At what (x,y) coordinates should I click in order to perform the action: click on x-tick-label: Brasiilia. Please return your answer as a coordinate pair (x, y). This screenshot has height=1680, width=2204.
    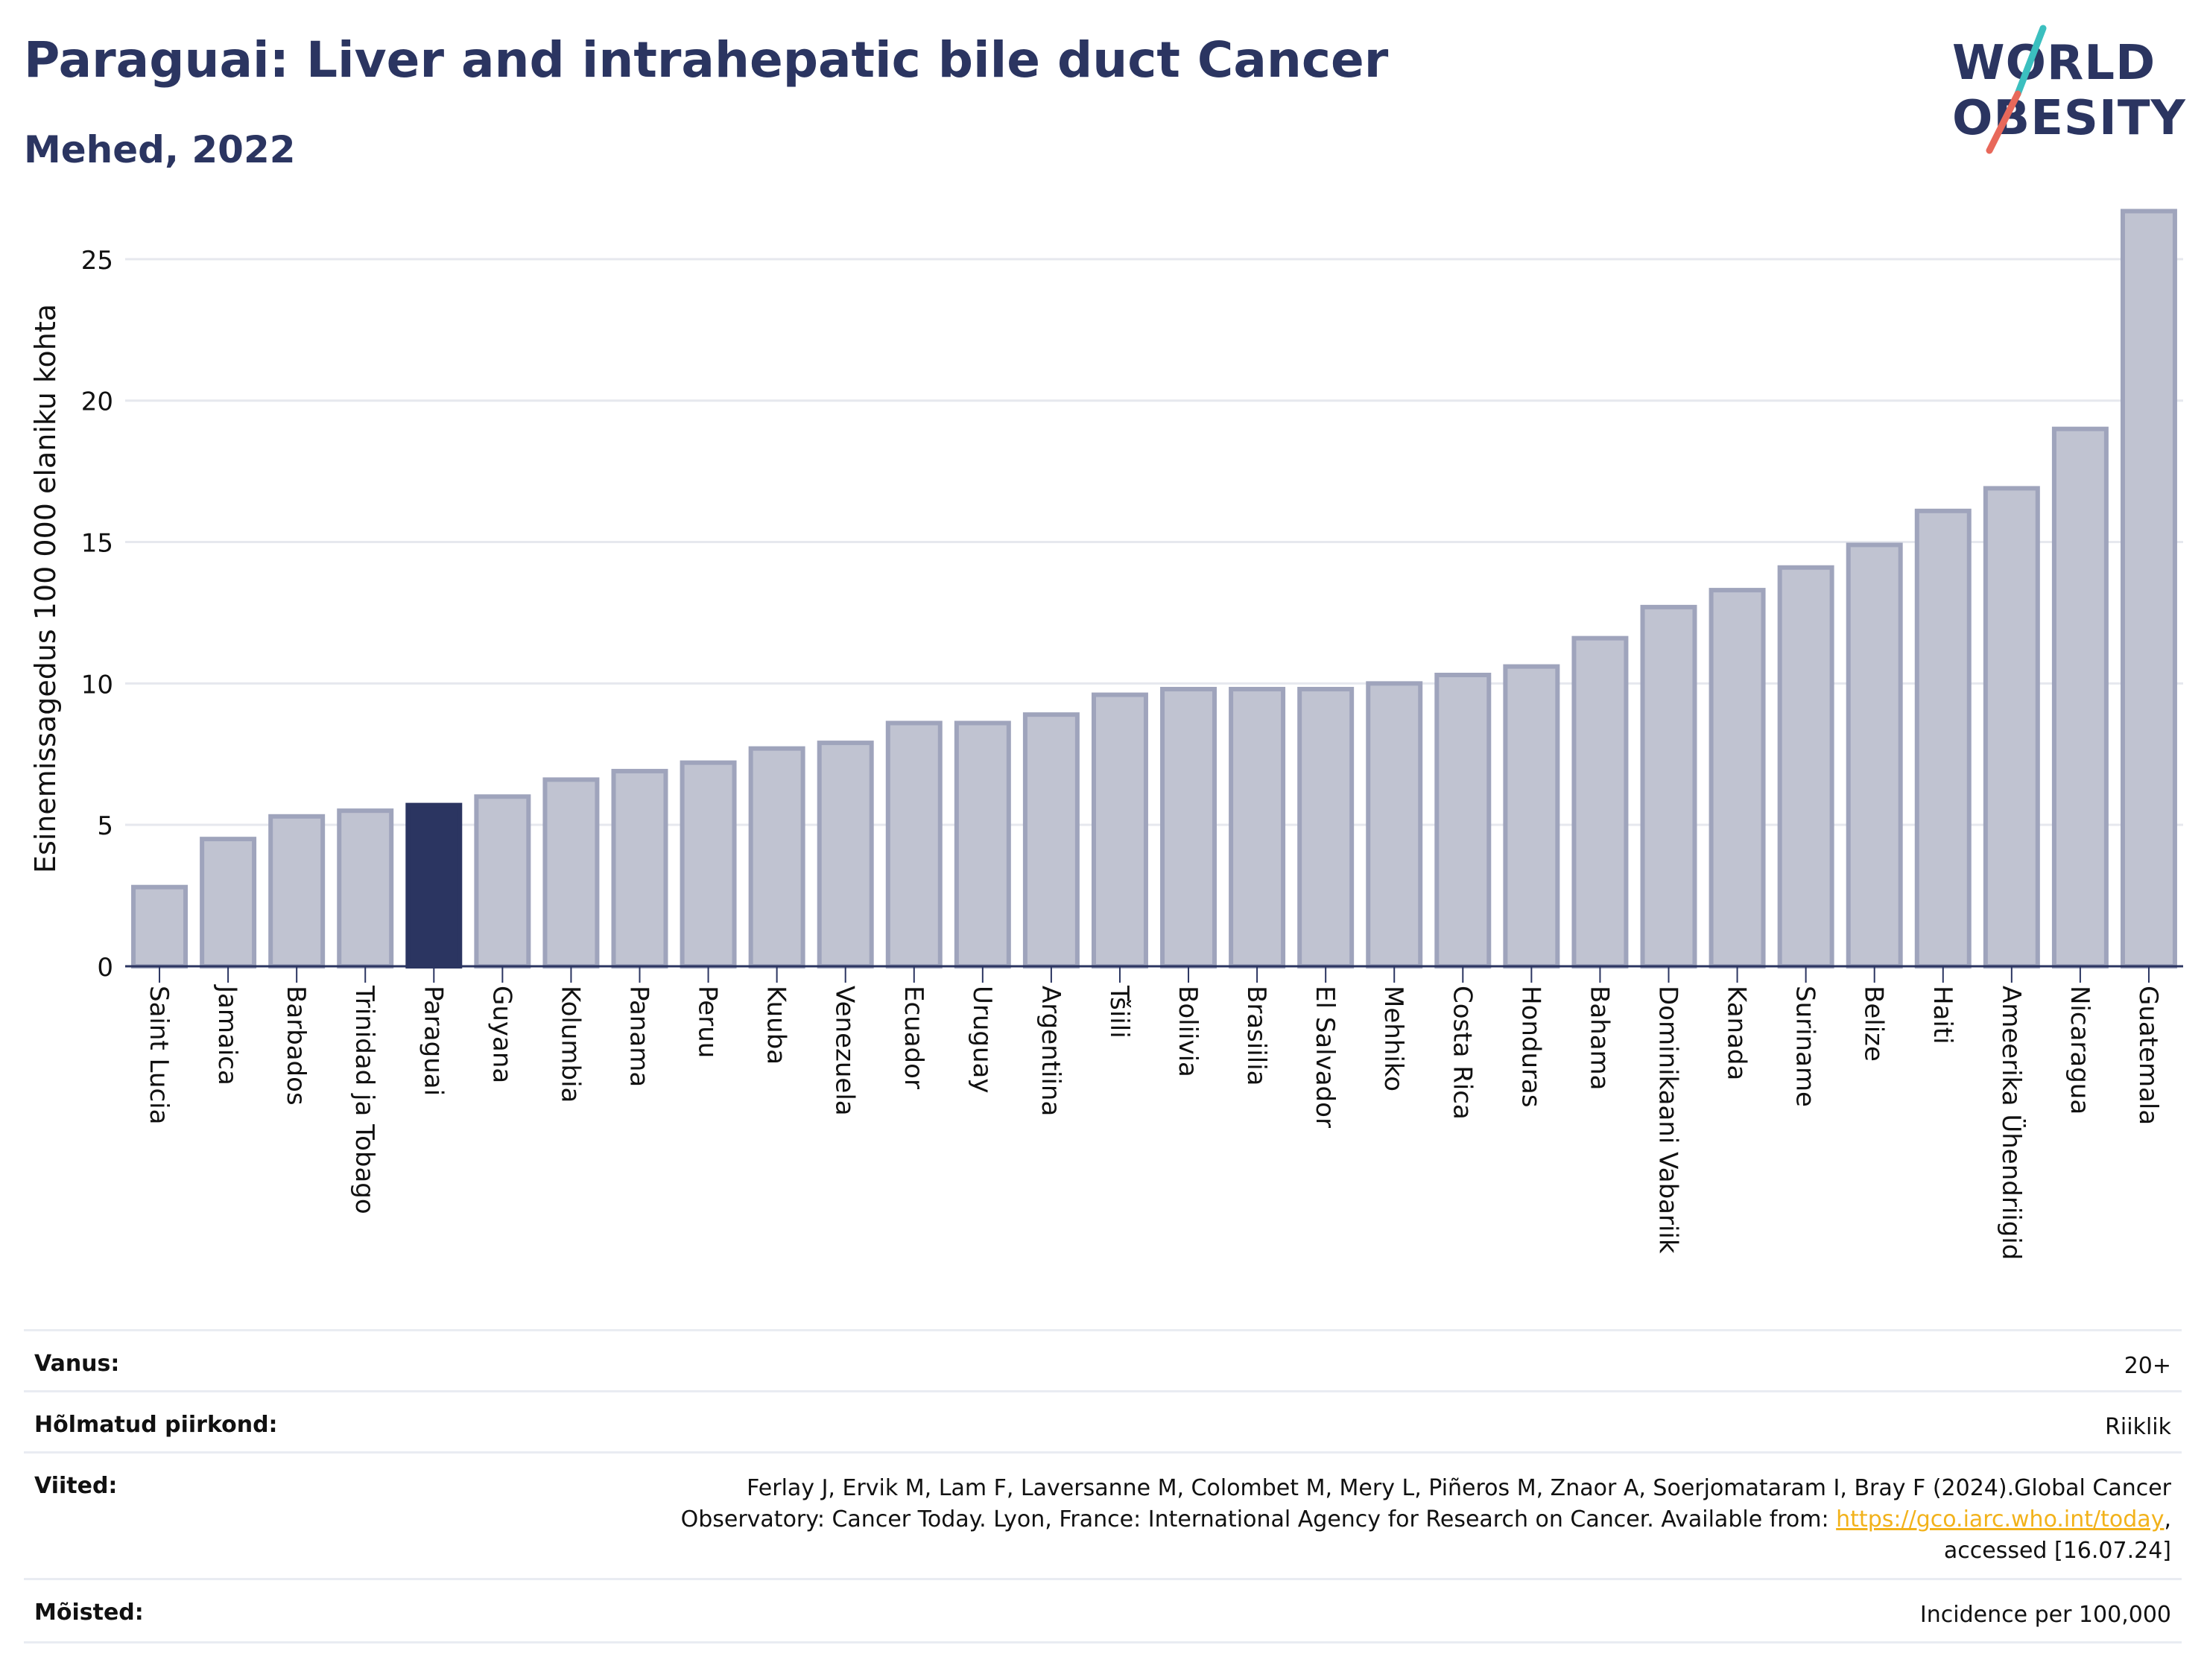
    Looking at the image, I should click on (1256, 1035).